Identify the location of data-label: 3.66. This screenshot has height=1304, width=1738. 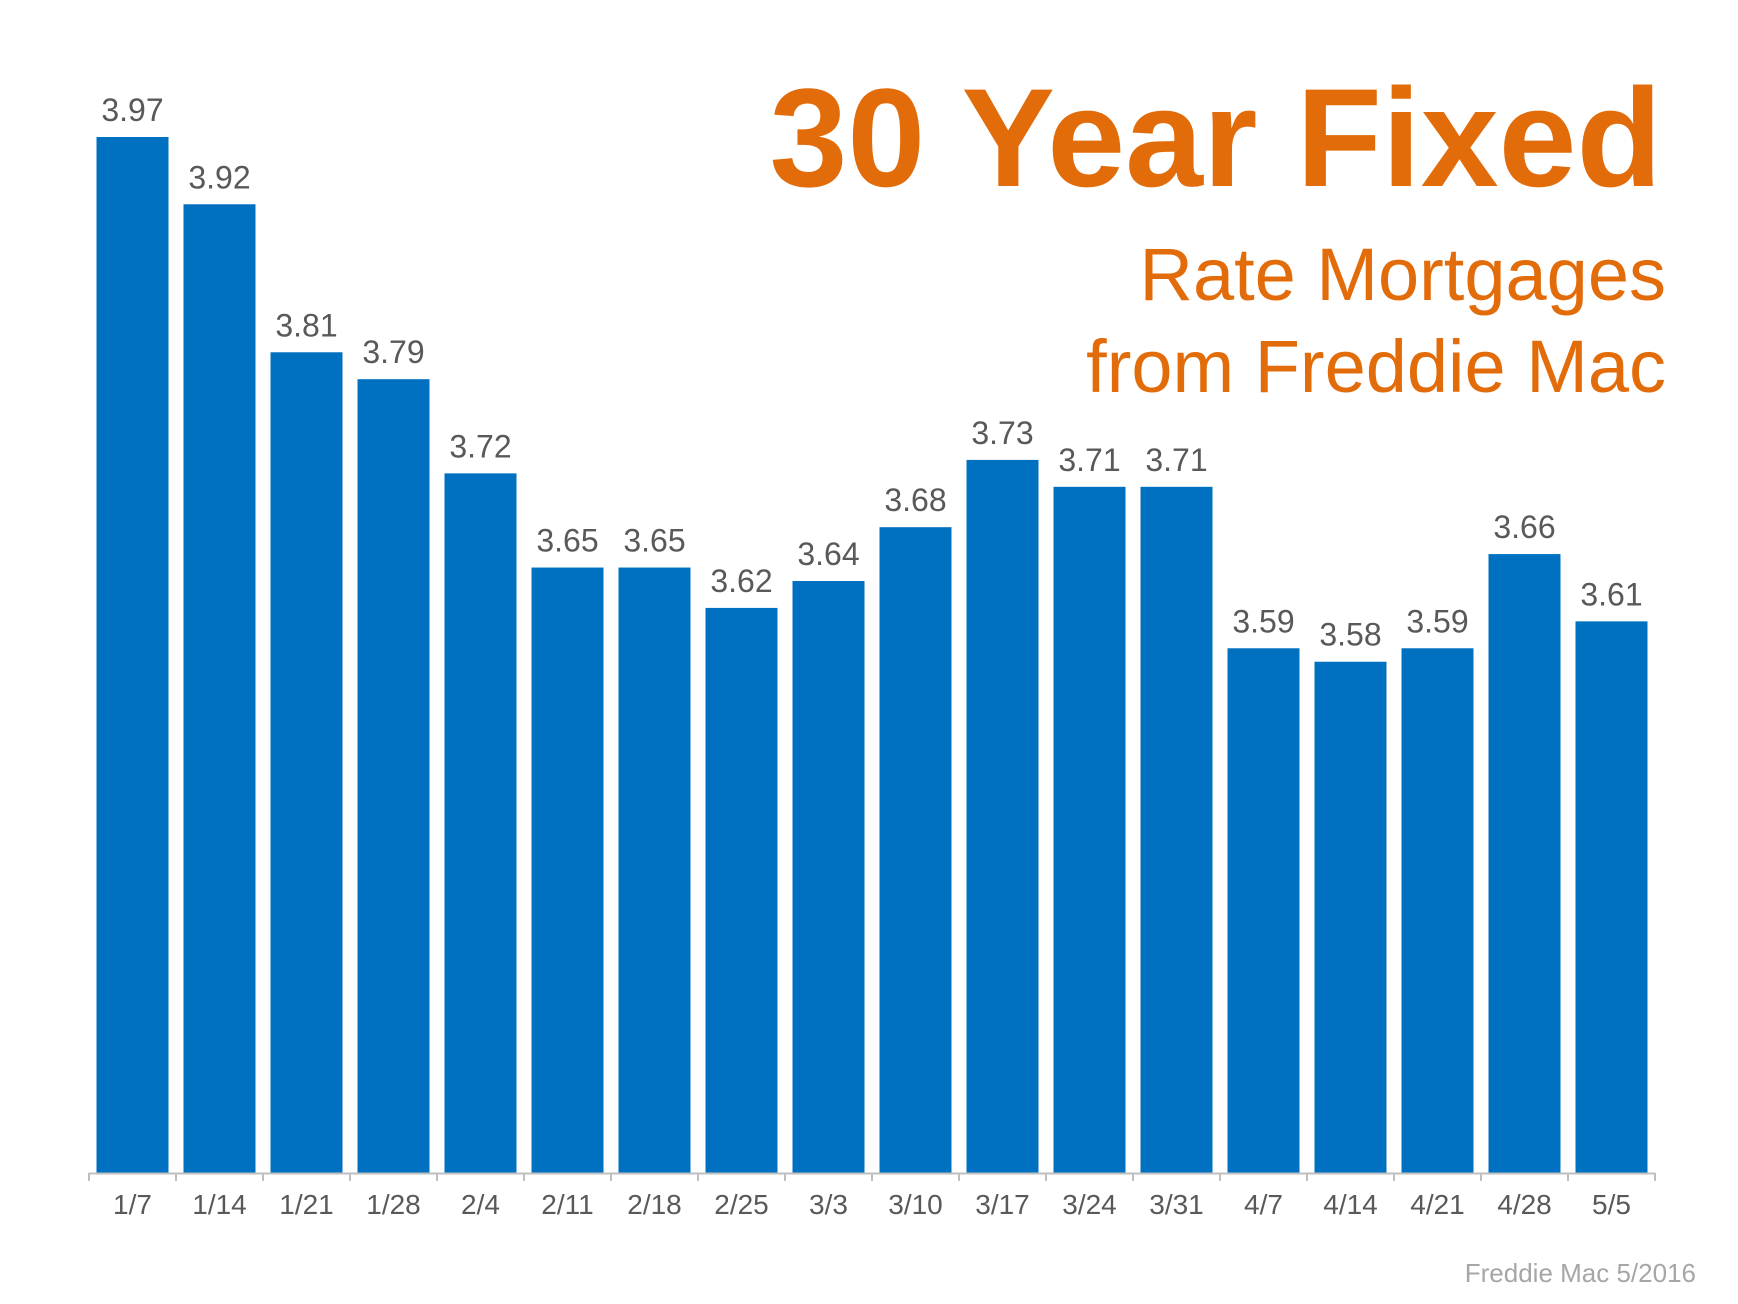
(1524, 527).